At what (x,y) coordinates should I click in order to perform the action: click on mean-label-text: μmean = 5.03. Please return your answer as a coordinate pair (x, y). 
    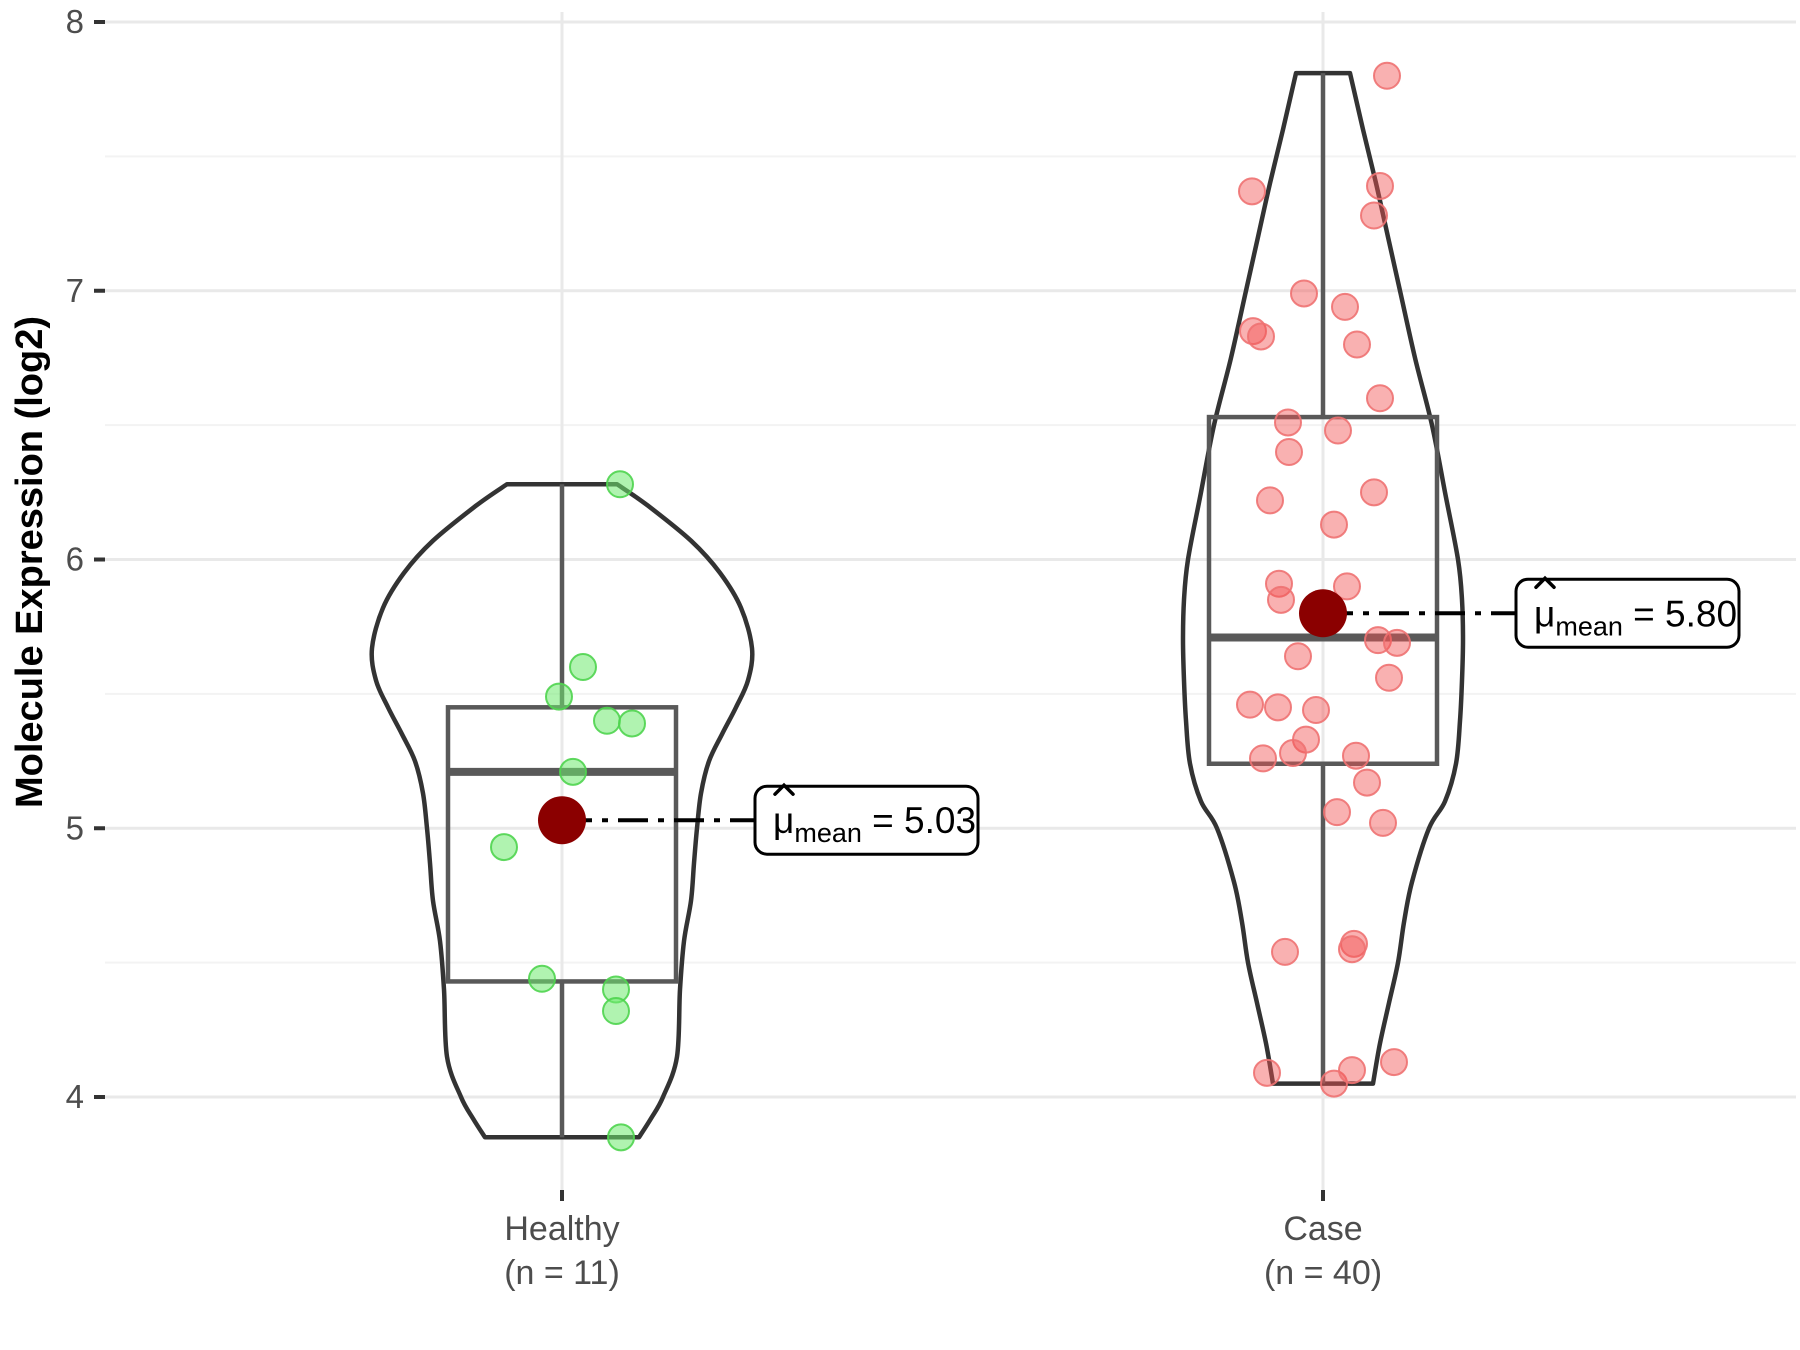
    Looking at the image, I should click on (874, 824).